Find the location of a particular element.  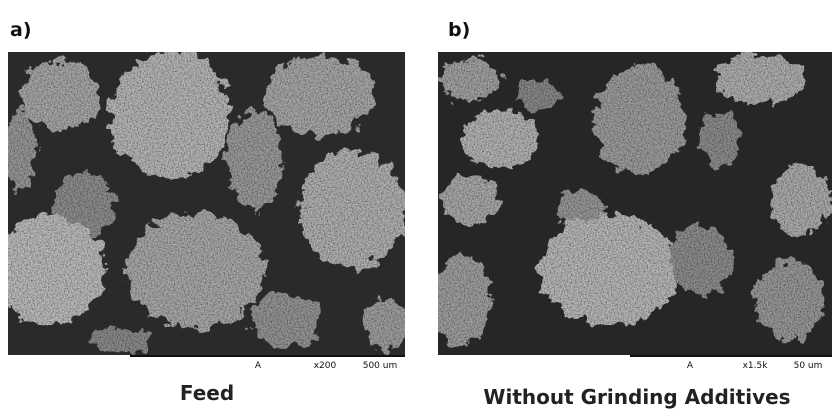

scale-bar: 50 um is located at coordinates (808, 366).